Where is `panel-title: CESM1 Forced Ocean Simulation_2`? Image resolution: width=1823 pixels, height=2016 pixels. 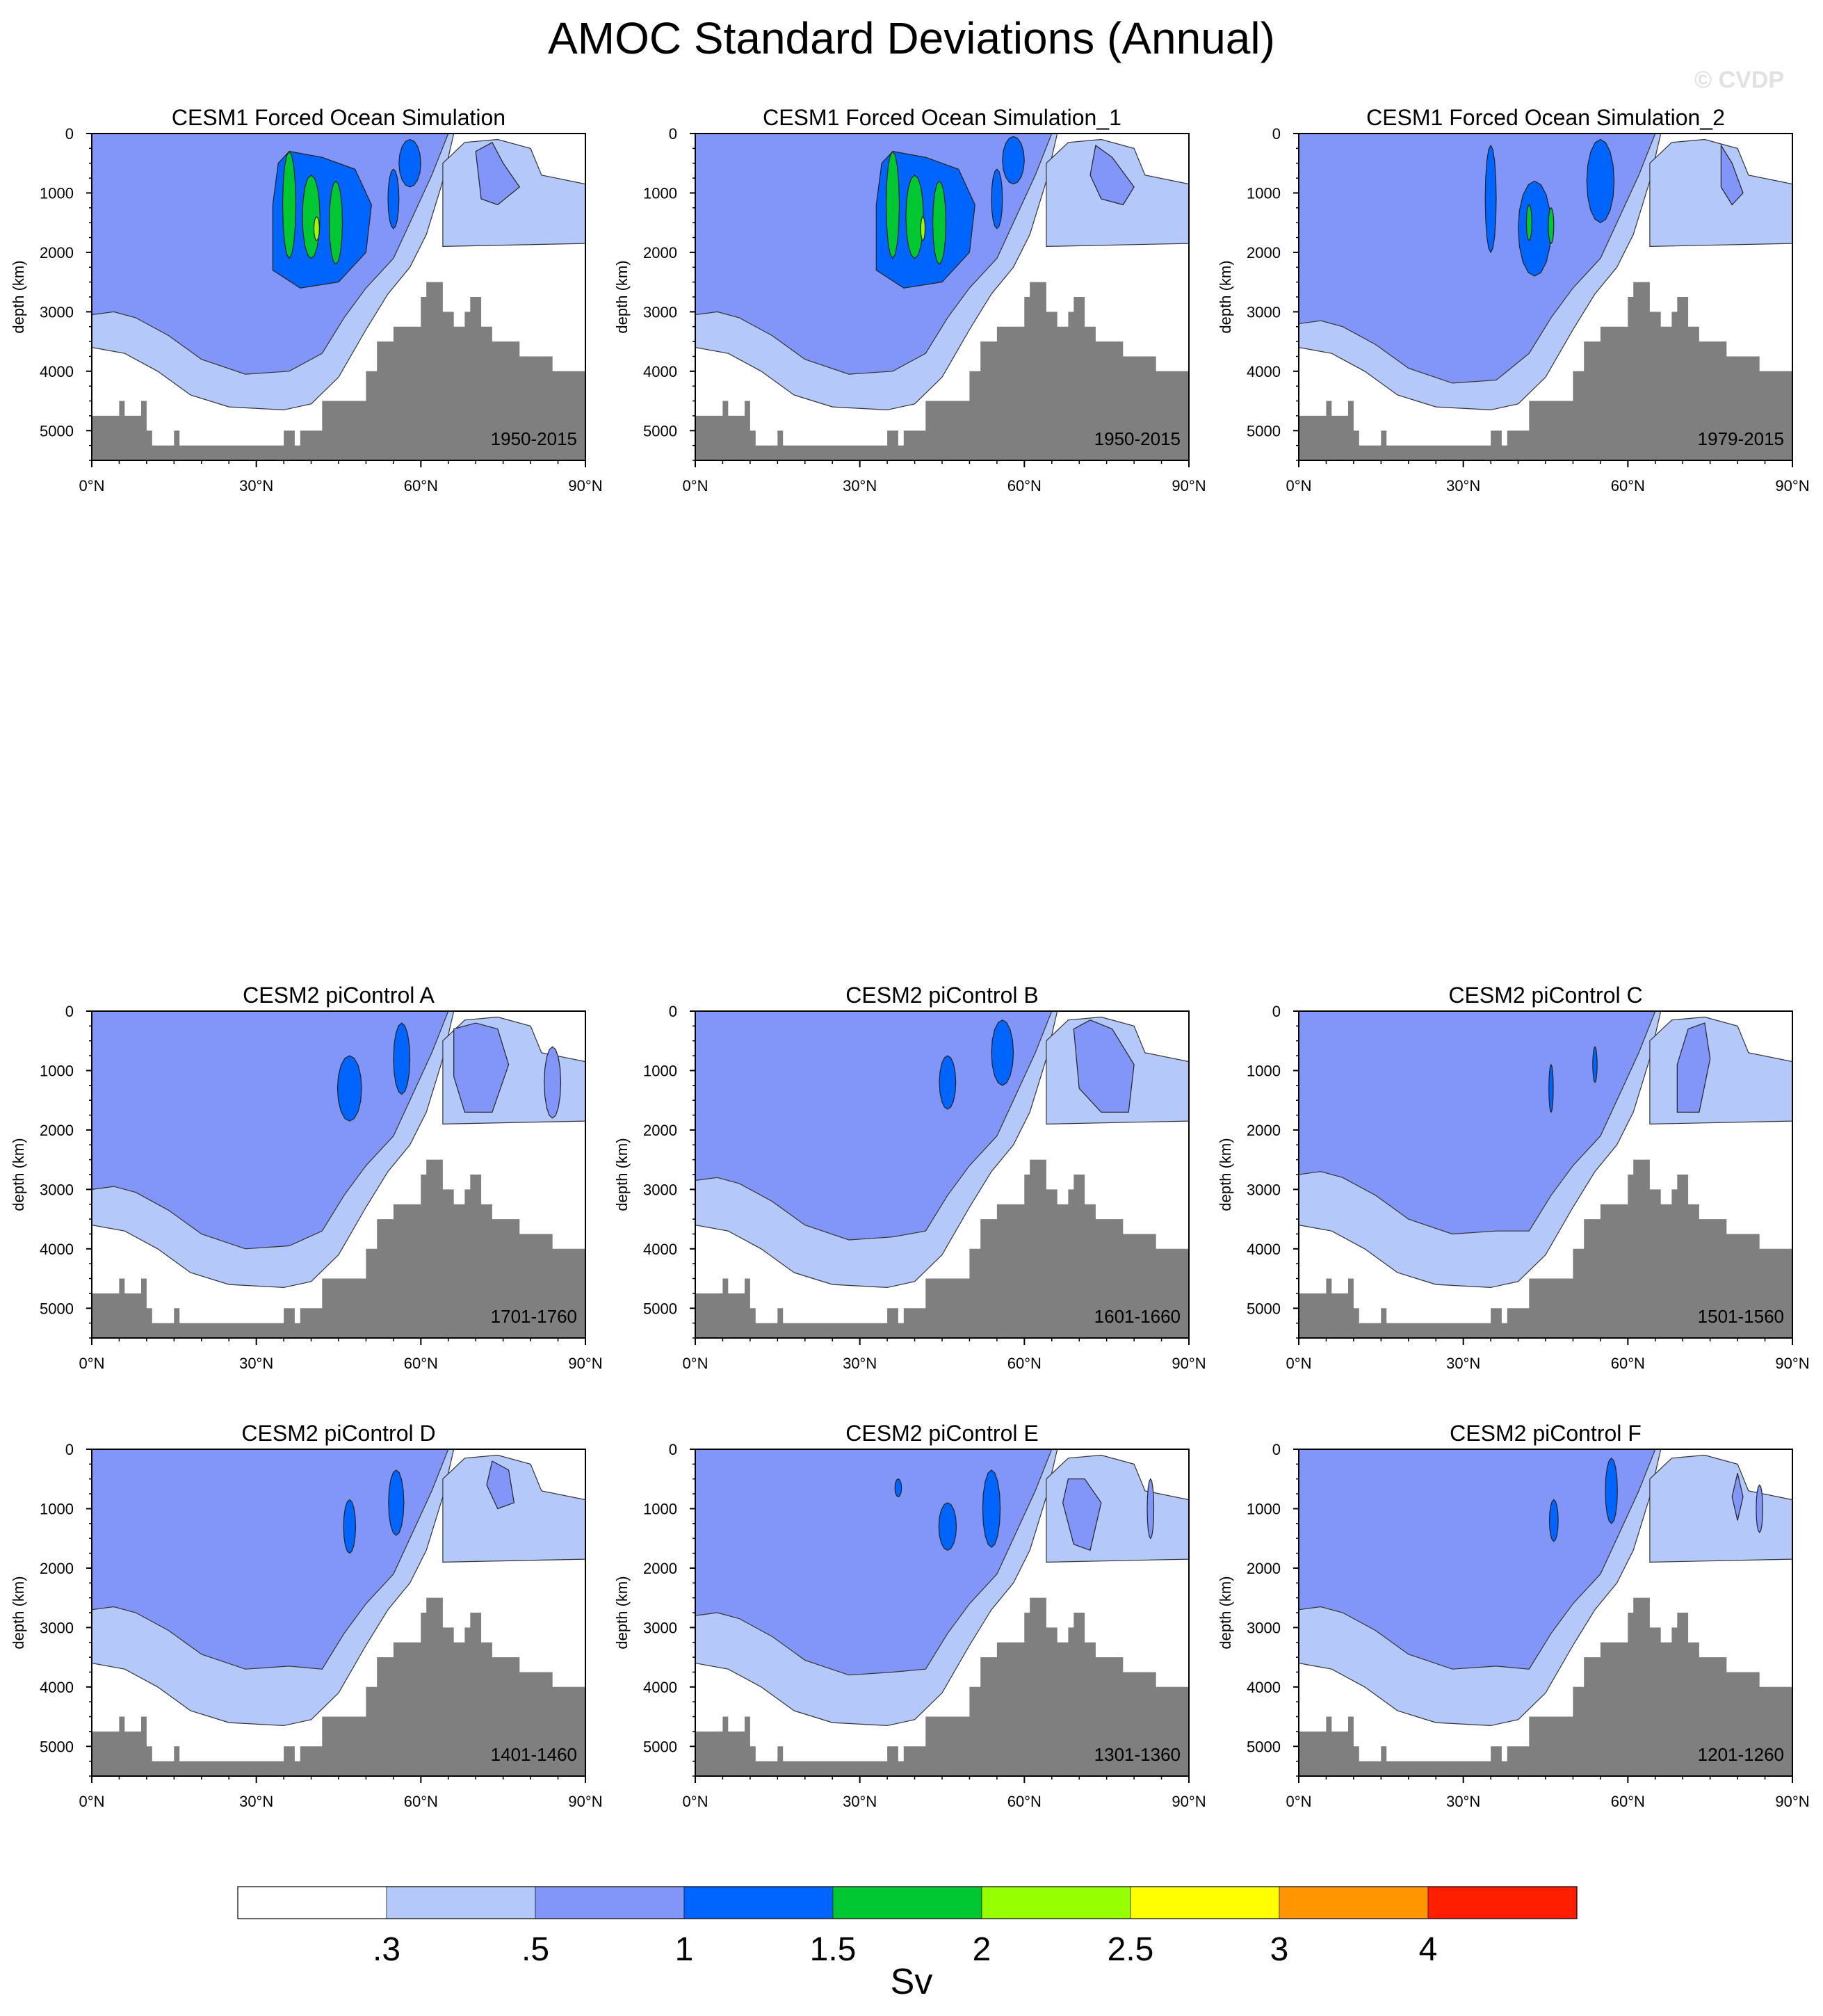 panel-title: CESM1 Forced Ocean Simulation_2 is located at coordinates (1546, 117).